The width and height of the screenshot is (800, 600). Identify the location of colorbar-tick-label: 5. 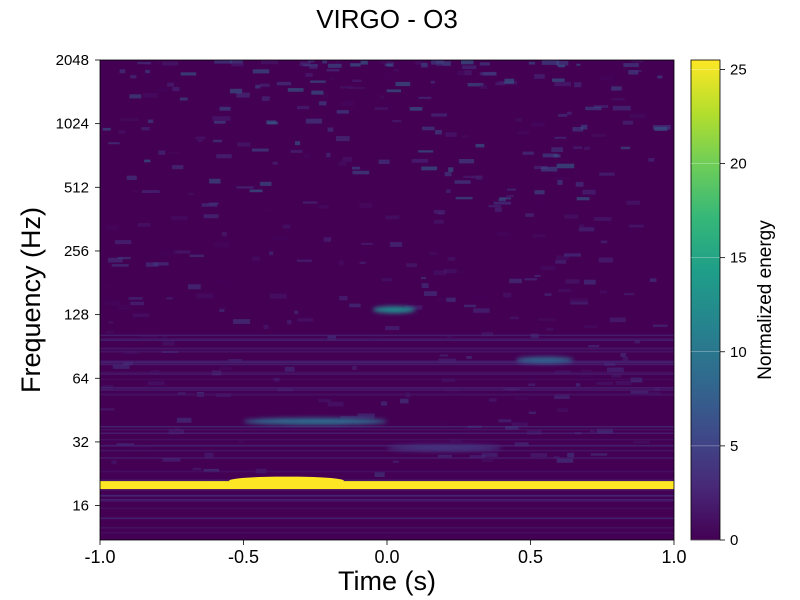
(734, 446).